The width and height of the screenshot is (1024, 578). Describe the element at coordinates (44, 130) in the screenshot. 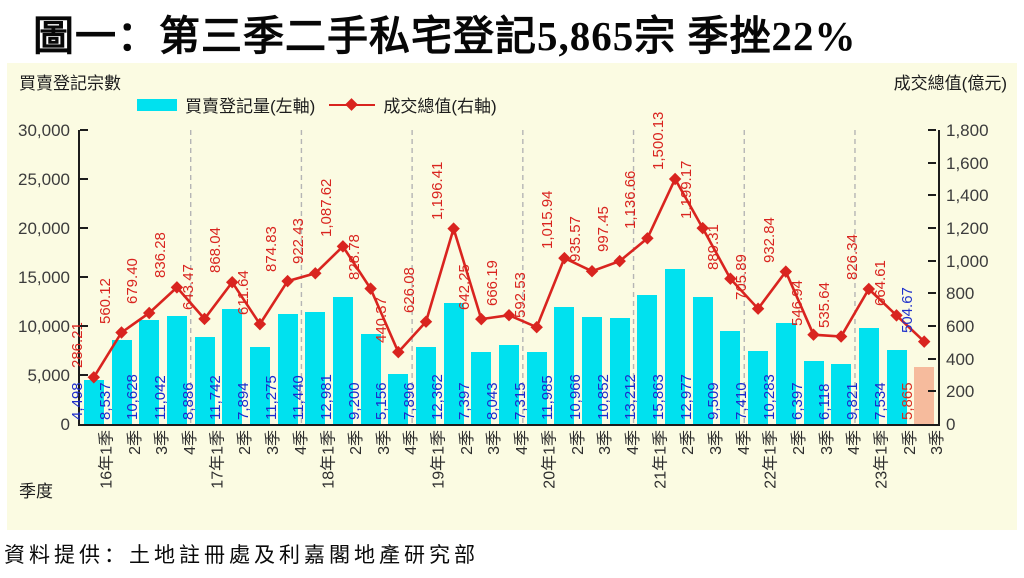

I see `y-tick-label-left: 30,000` at that location.